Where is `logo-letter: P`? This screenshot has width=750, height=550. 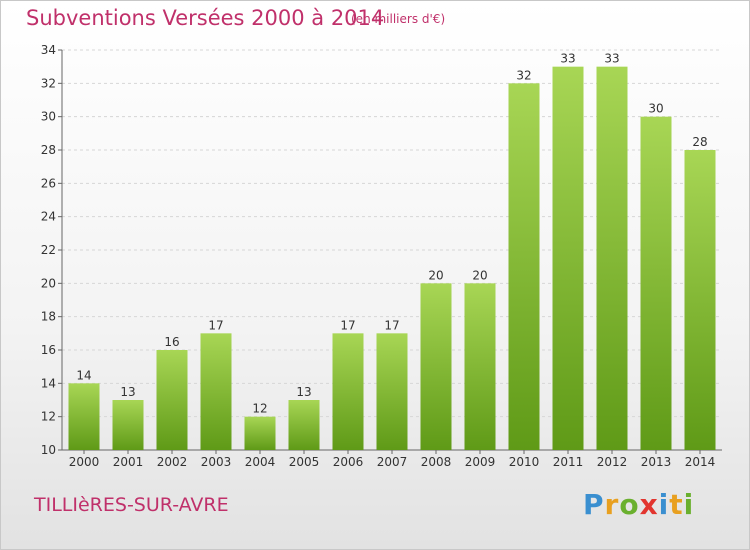 logo-letter: P is located at coordinates (594, 504).